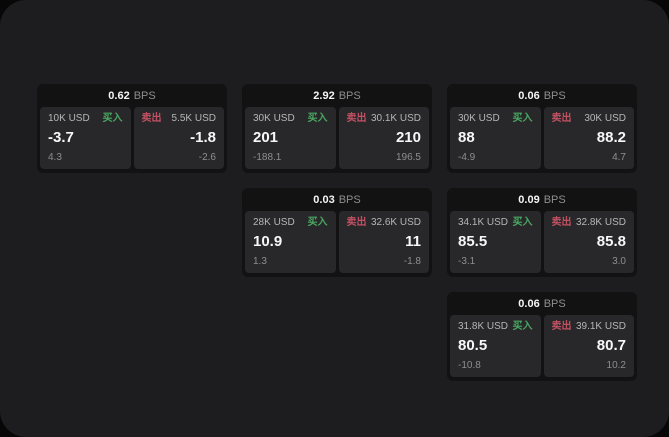 The image size is (669, 437). What do you see at coordinates (274, 222) in the screenshot?
I see `buy-amount: 28K USD` at bounding box center [274, 222].